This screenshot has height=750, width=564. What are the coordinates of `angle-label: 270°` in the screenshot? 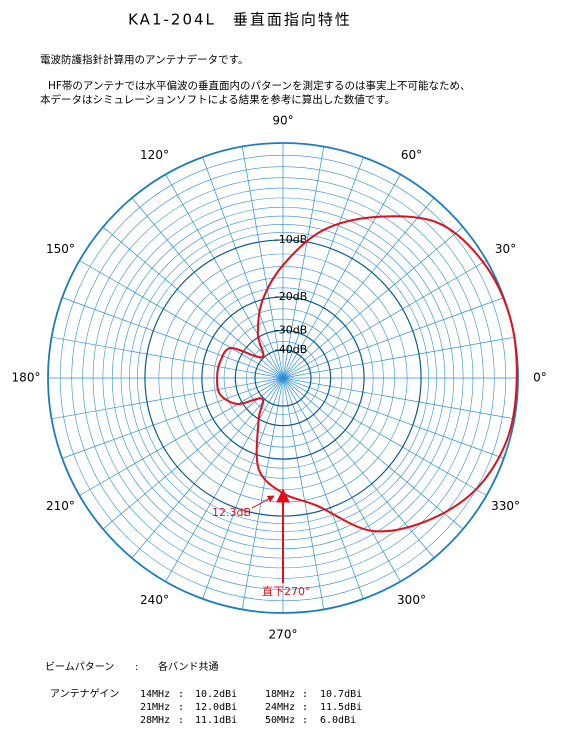 It's located at (283, 635).